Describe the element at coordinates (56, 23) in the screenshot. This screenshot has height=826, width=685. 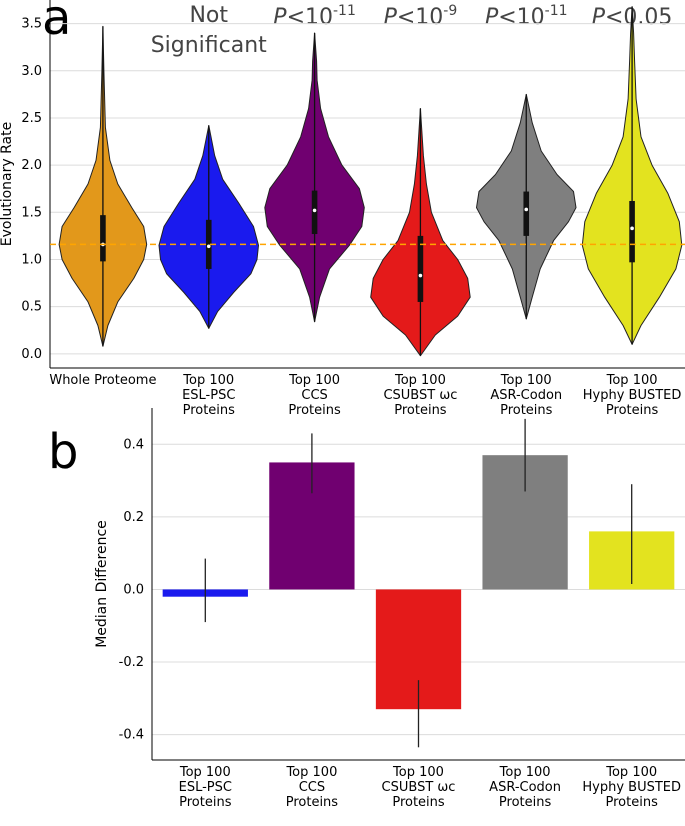
I see `panel-a-letter: a` at that location.